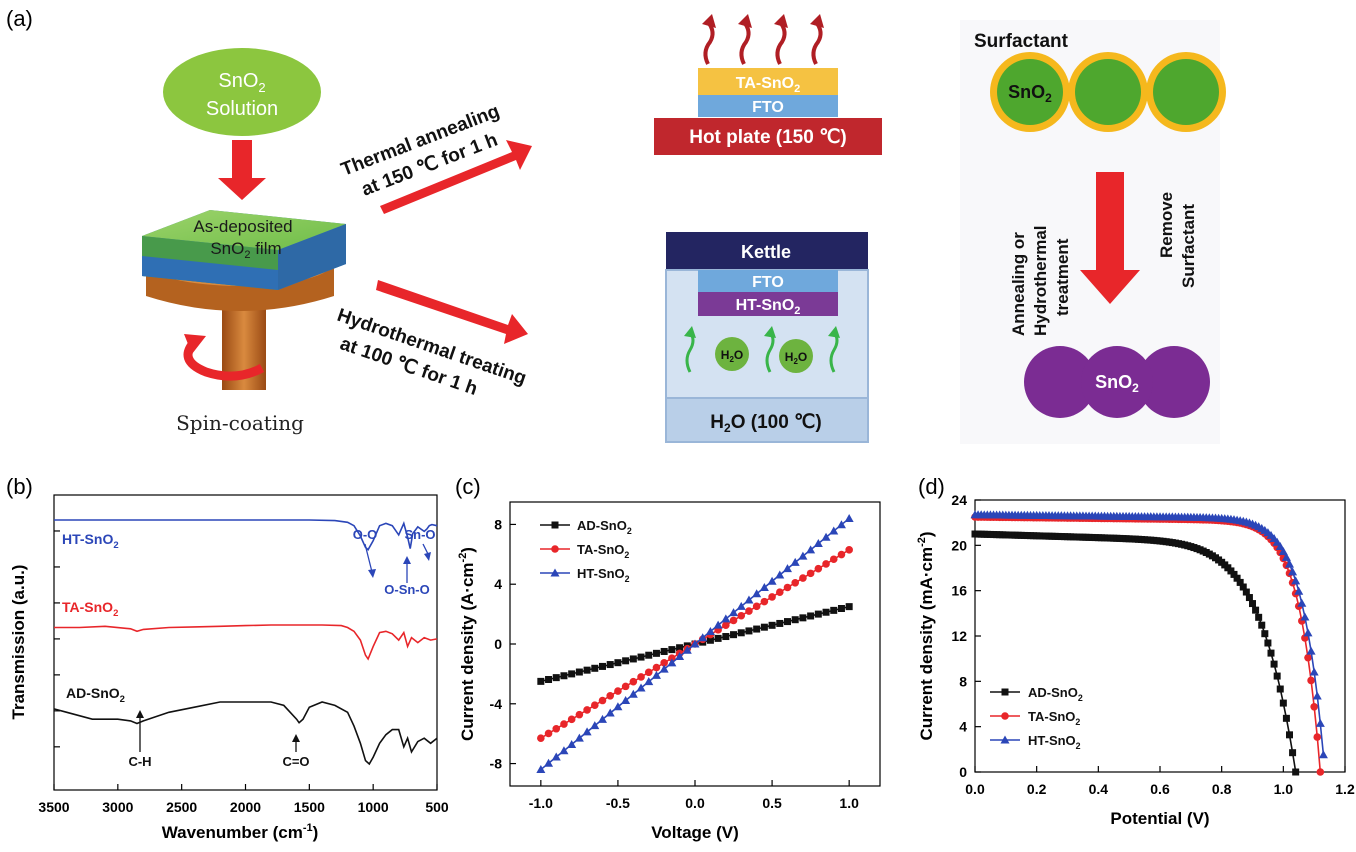  What do you see at coordinates (425, 549) in the screenshot?
I see `annotation-arrow` at bounding box center [425, 549].